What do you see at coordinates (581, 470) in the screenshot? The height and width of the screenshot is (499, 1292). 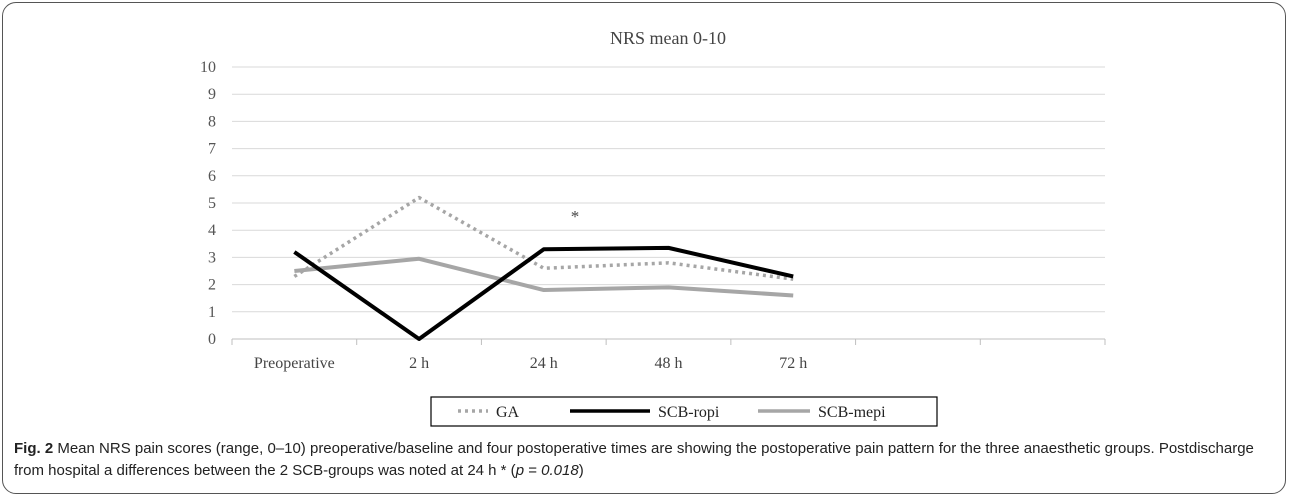 I see `caption-close: )` at bounding box center [581, 470].